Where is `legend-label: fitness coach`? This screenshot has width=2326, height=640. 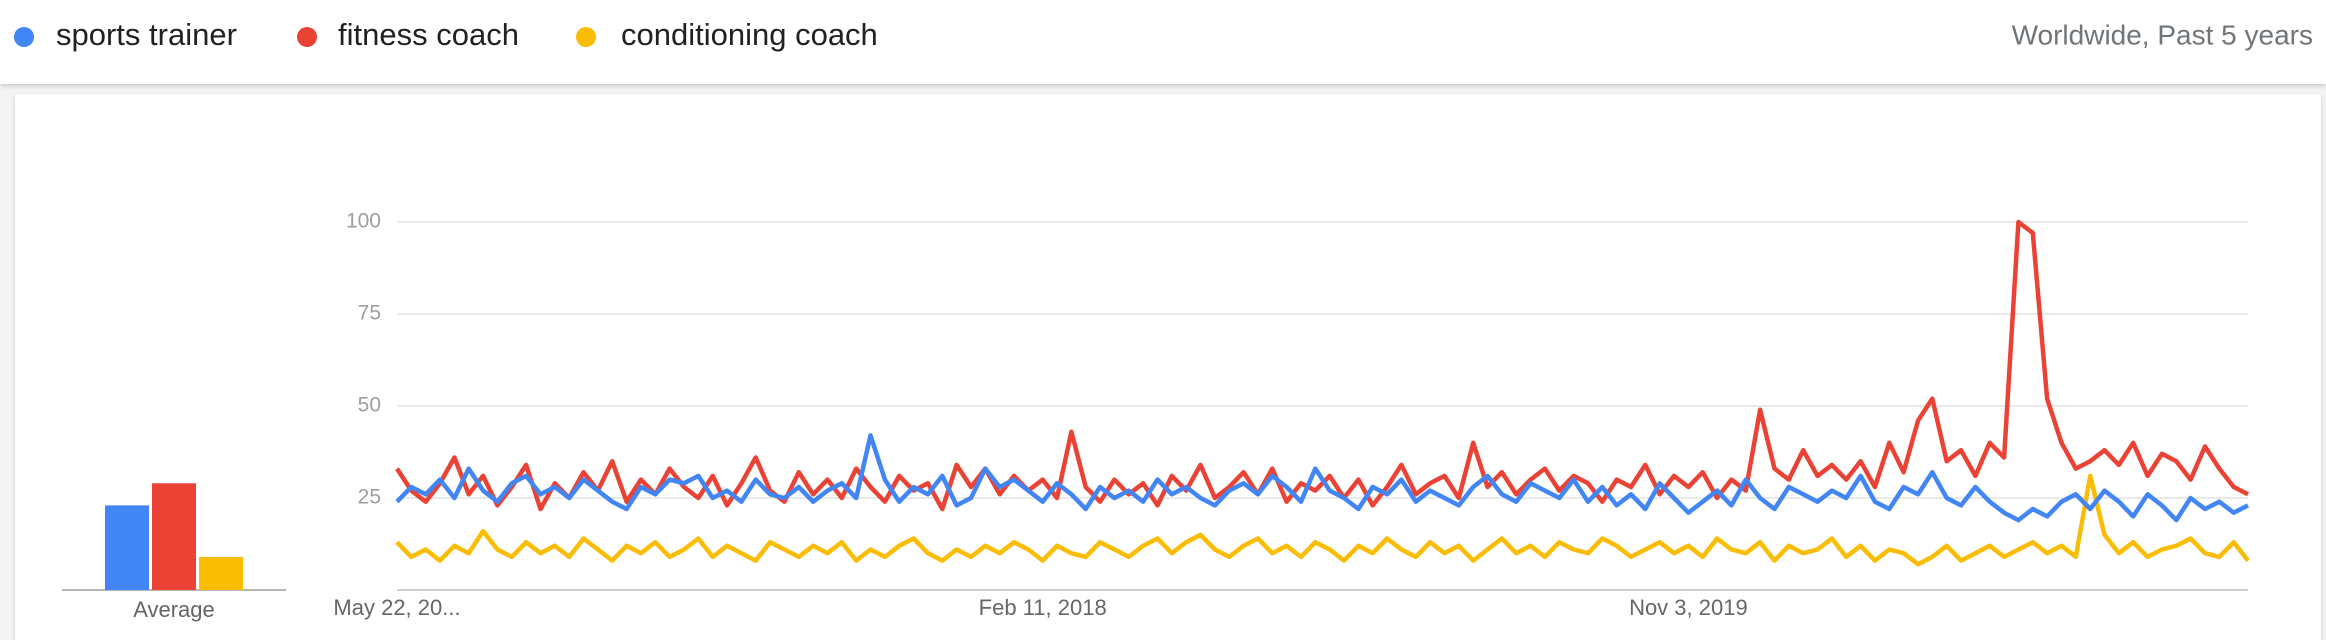 legend-label: fitness coach is located at coordinates (428, 34).